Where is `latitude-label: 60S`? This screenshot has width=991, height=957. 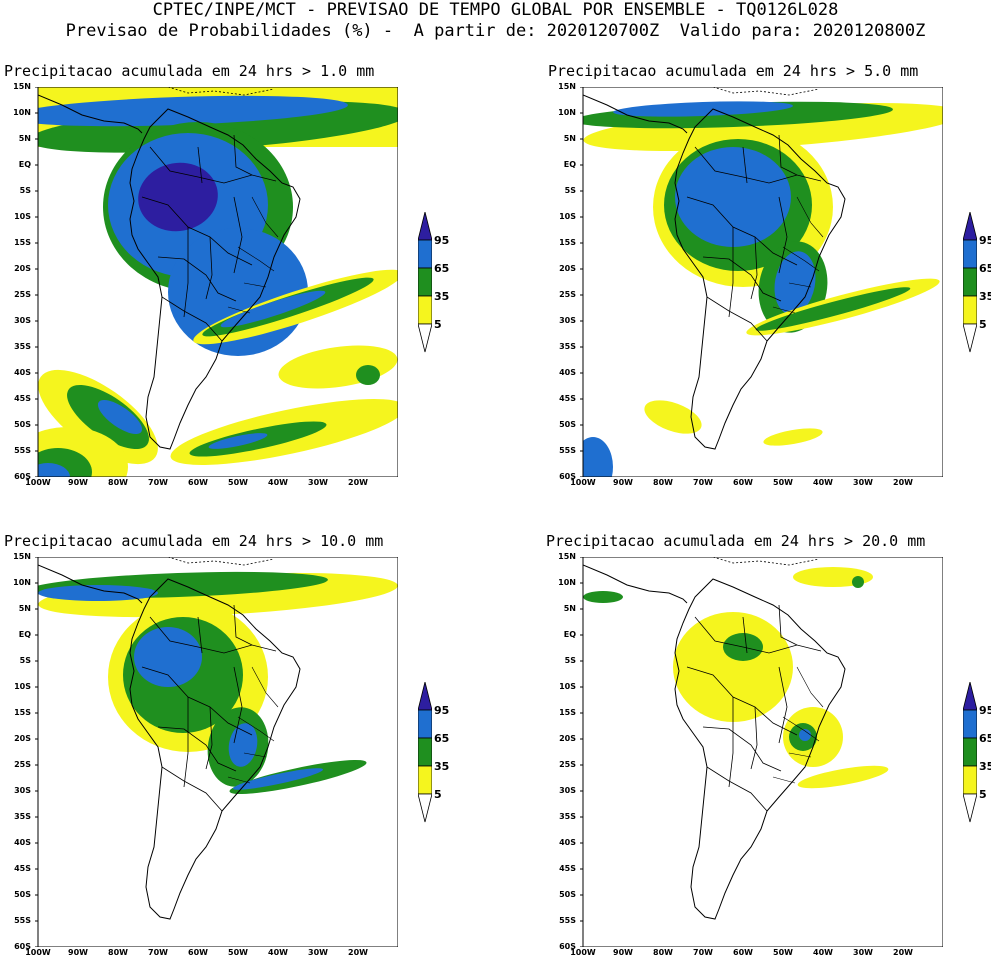
latitude-label: 60S is located at coordinates (567, 946).